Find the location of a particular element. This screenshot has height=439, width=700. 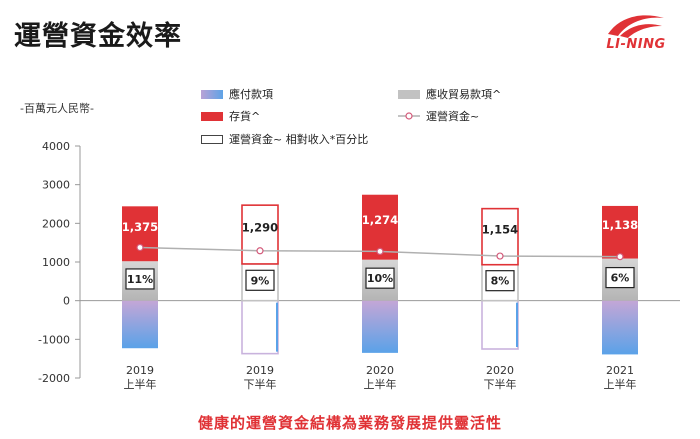

legend-receivables-label: 應收貿易款項^ is located at coordinates (464, 94).